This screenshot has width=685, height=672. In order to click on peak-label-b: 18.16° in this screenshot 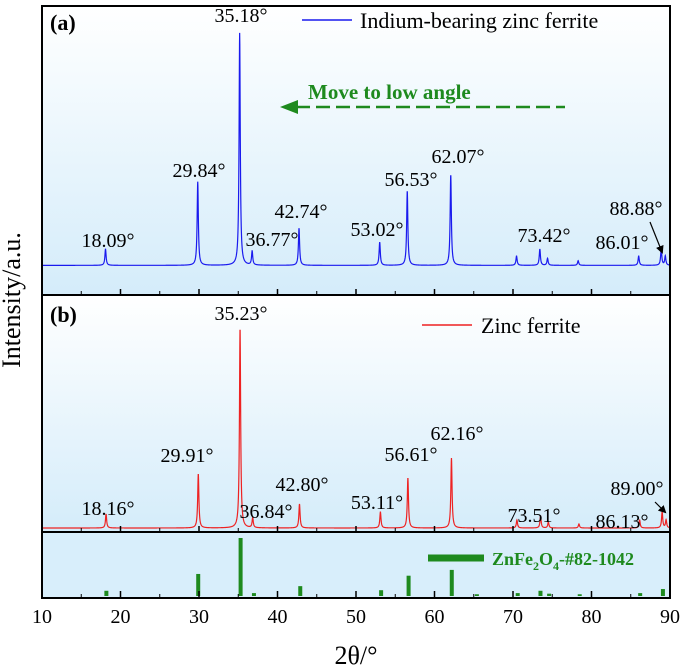, I will do `click(108, 509)`.